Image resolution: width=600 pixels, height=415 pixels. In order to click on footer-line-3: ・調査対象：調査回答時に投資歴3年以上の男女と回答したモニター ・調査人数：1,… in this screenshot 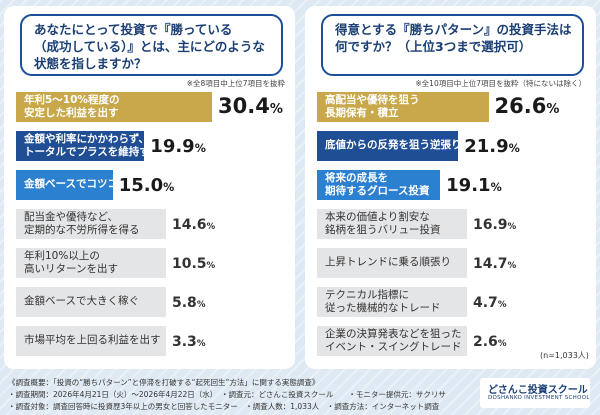, I will do `click(224, 406)`.